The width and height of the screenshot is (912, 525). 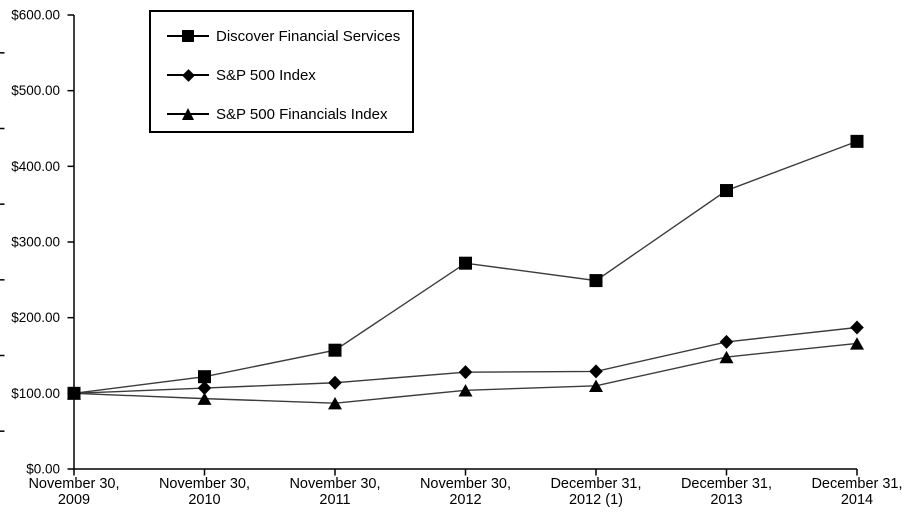 I want to click on y-tick-label: $500.00, so click(x=35, y=90).